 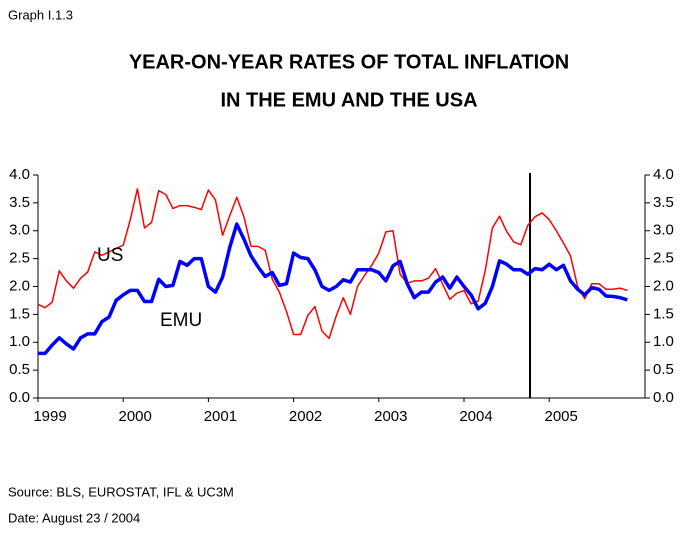 I want to click on y-tick-label: 3.0, so click(x=19, y=230).